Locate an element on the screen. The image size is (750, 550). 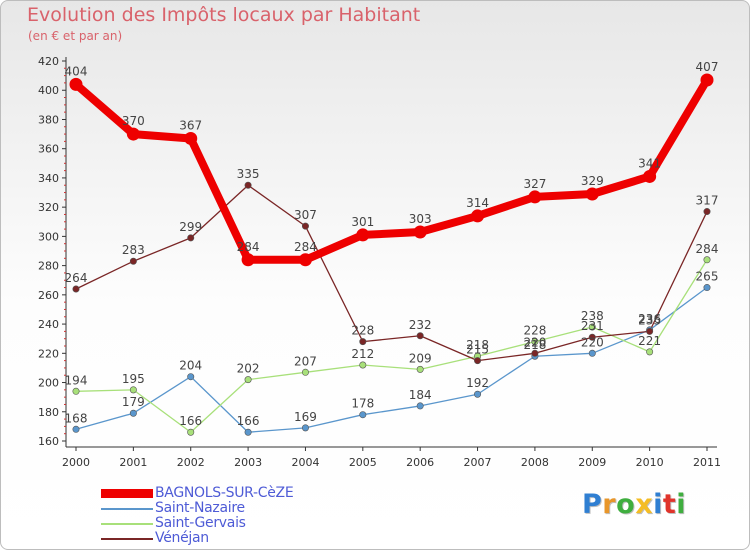
x-tick-label: 2009 is located at coordinates (592, 462).